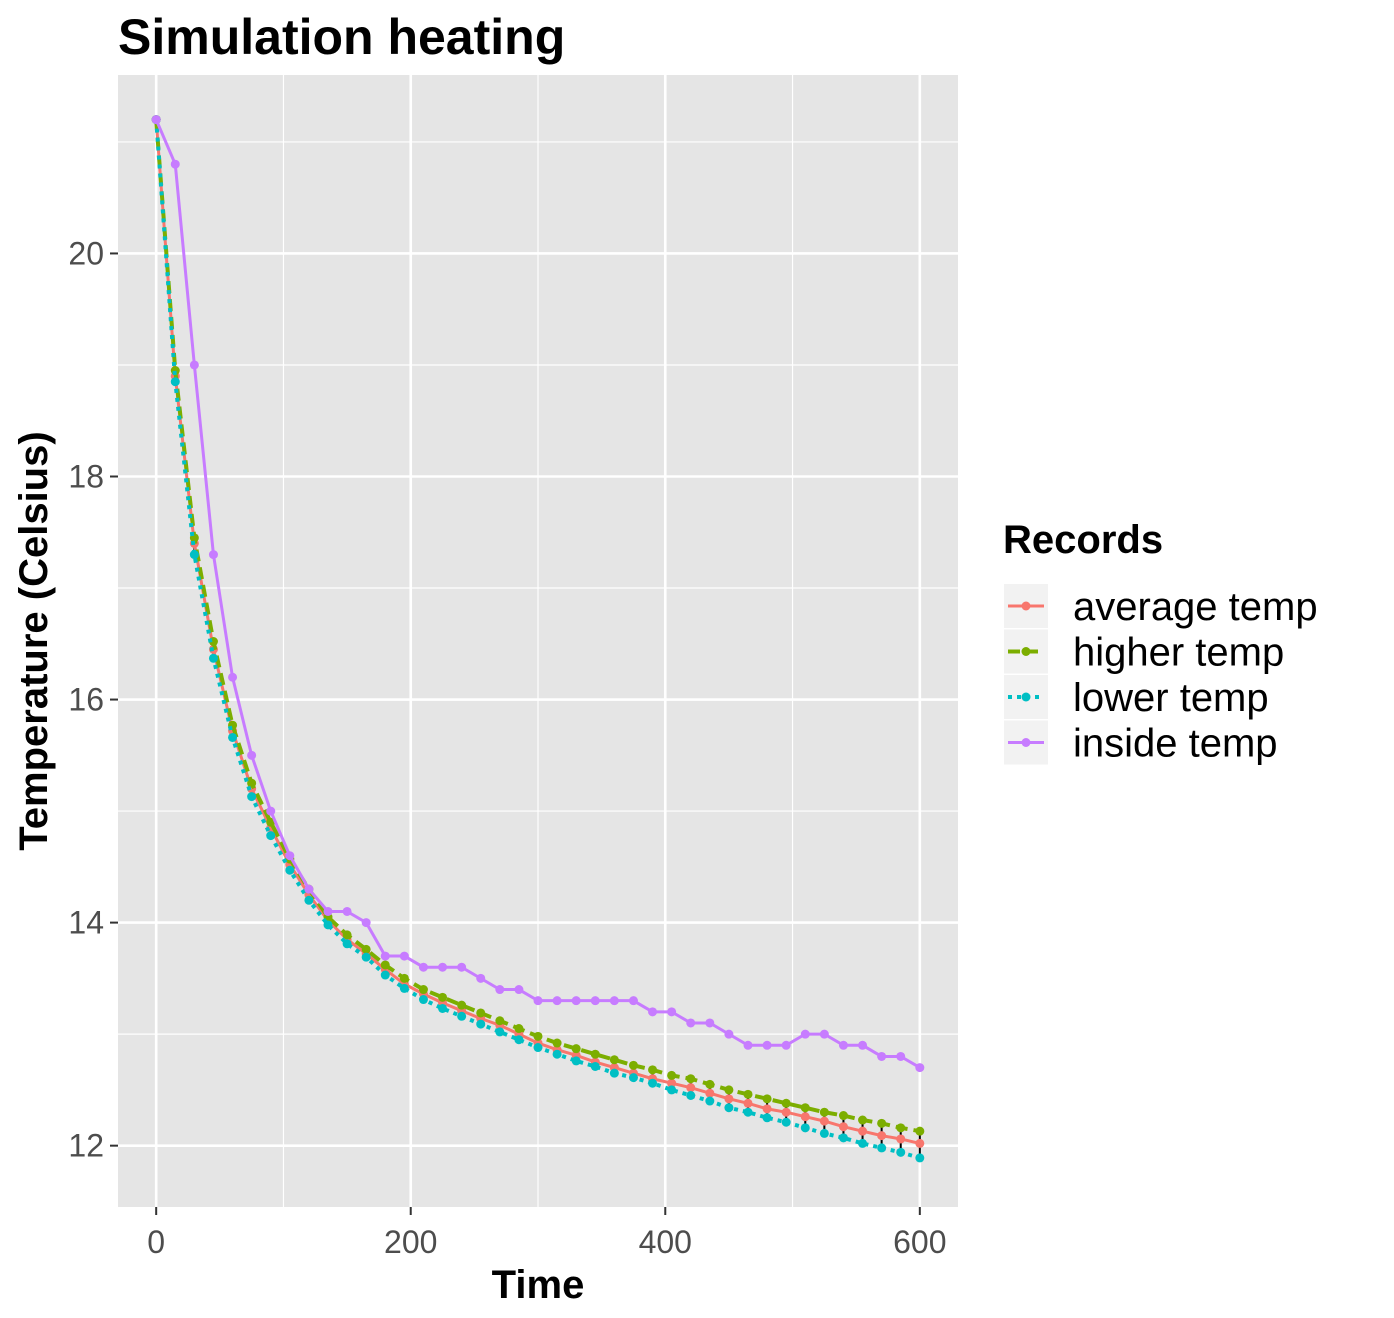  I want to click on y-axis-title: Temperature (Celsius), so click(34, 640).